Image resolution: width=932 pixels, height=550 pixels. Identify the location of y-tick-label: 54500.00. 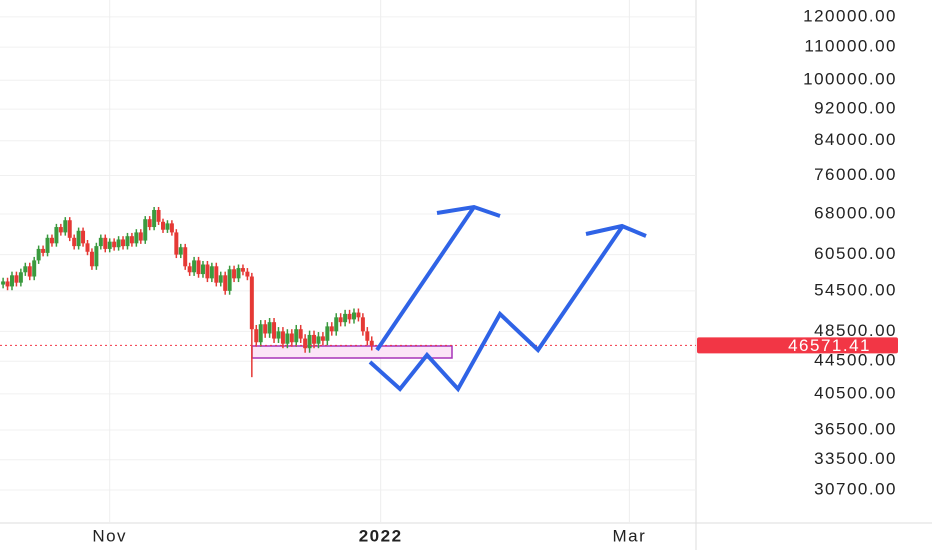
(855, 289).